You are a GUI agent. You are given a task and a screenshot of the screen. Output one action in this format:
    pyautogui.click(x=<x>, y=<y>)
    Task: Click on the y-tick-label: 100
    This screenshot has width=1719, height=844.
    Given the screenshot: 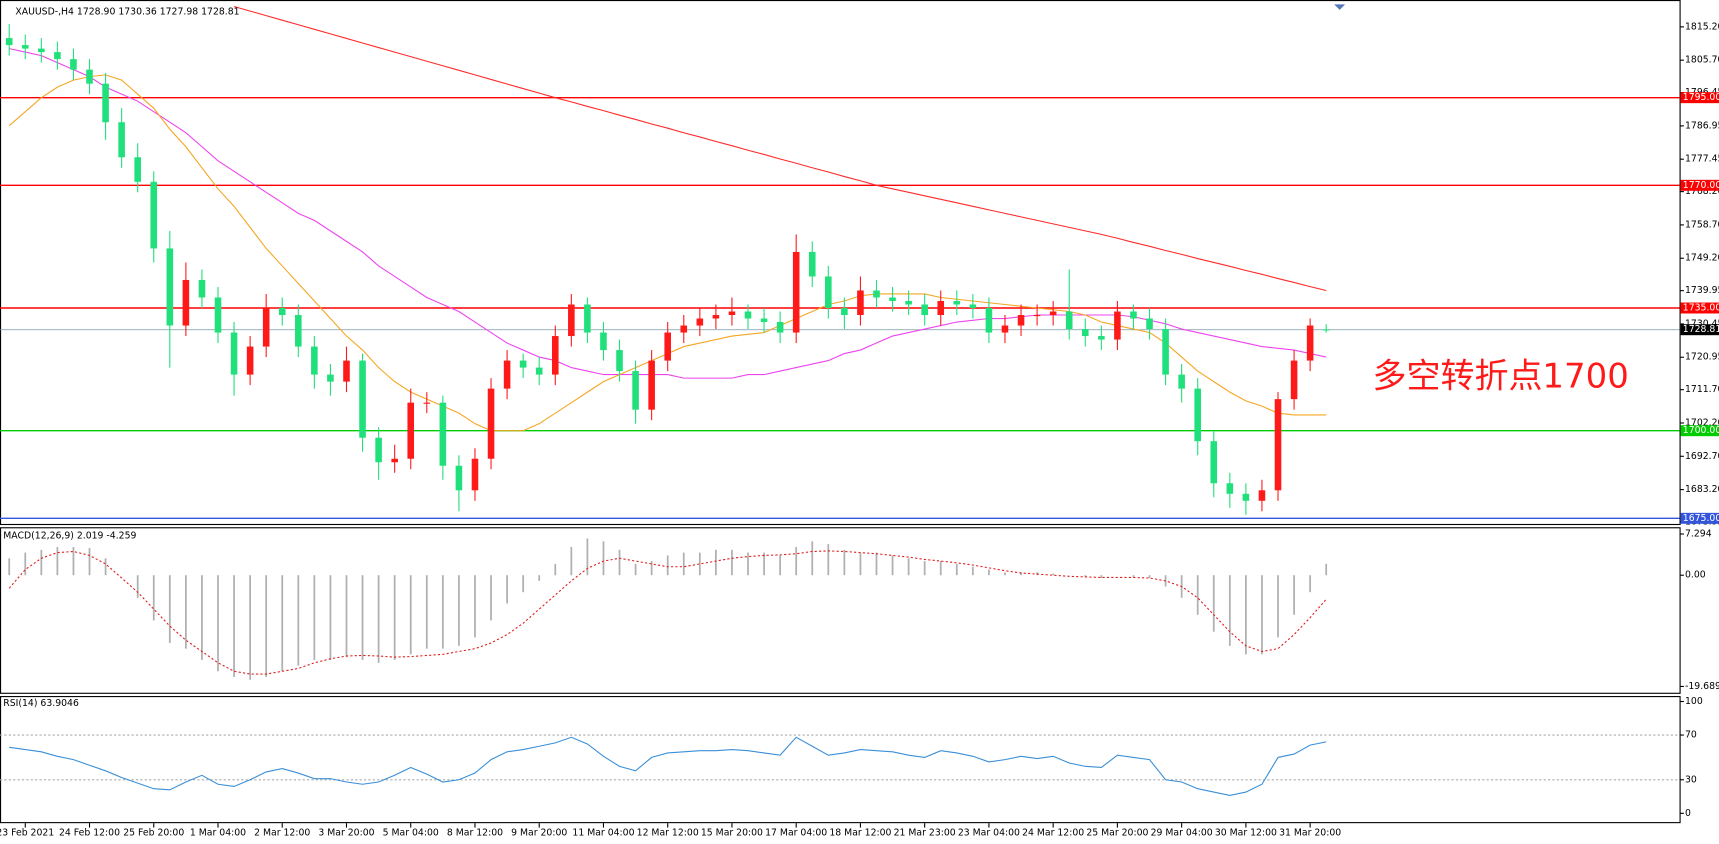 What is the action you would take?
    pyautogui.click(x=1694, y=701)
    